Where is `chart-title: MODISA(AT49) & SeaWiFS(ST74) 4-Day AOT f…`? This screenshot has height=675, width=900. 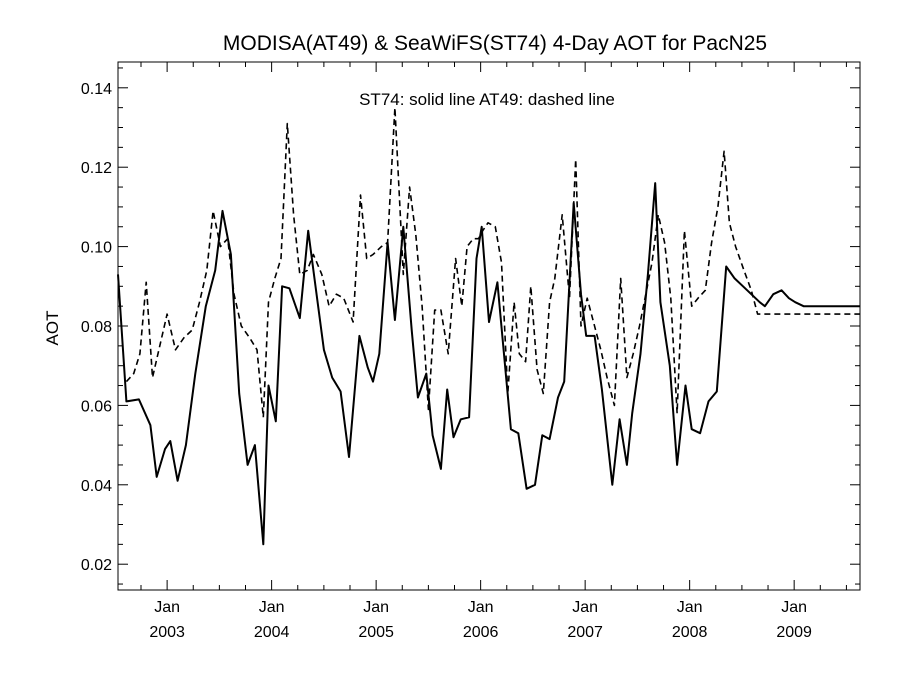
chart-title: MODISA(AT49) & SeaWiFS(ST74) 4-Day AOT f… is located at coordinates (495, 43).